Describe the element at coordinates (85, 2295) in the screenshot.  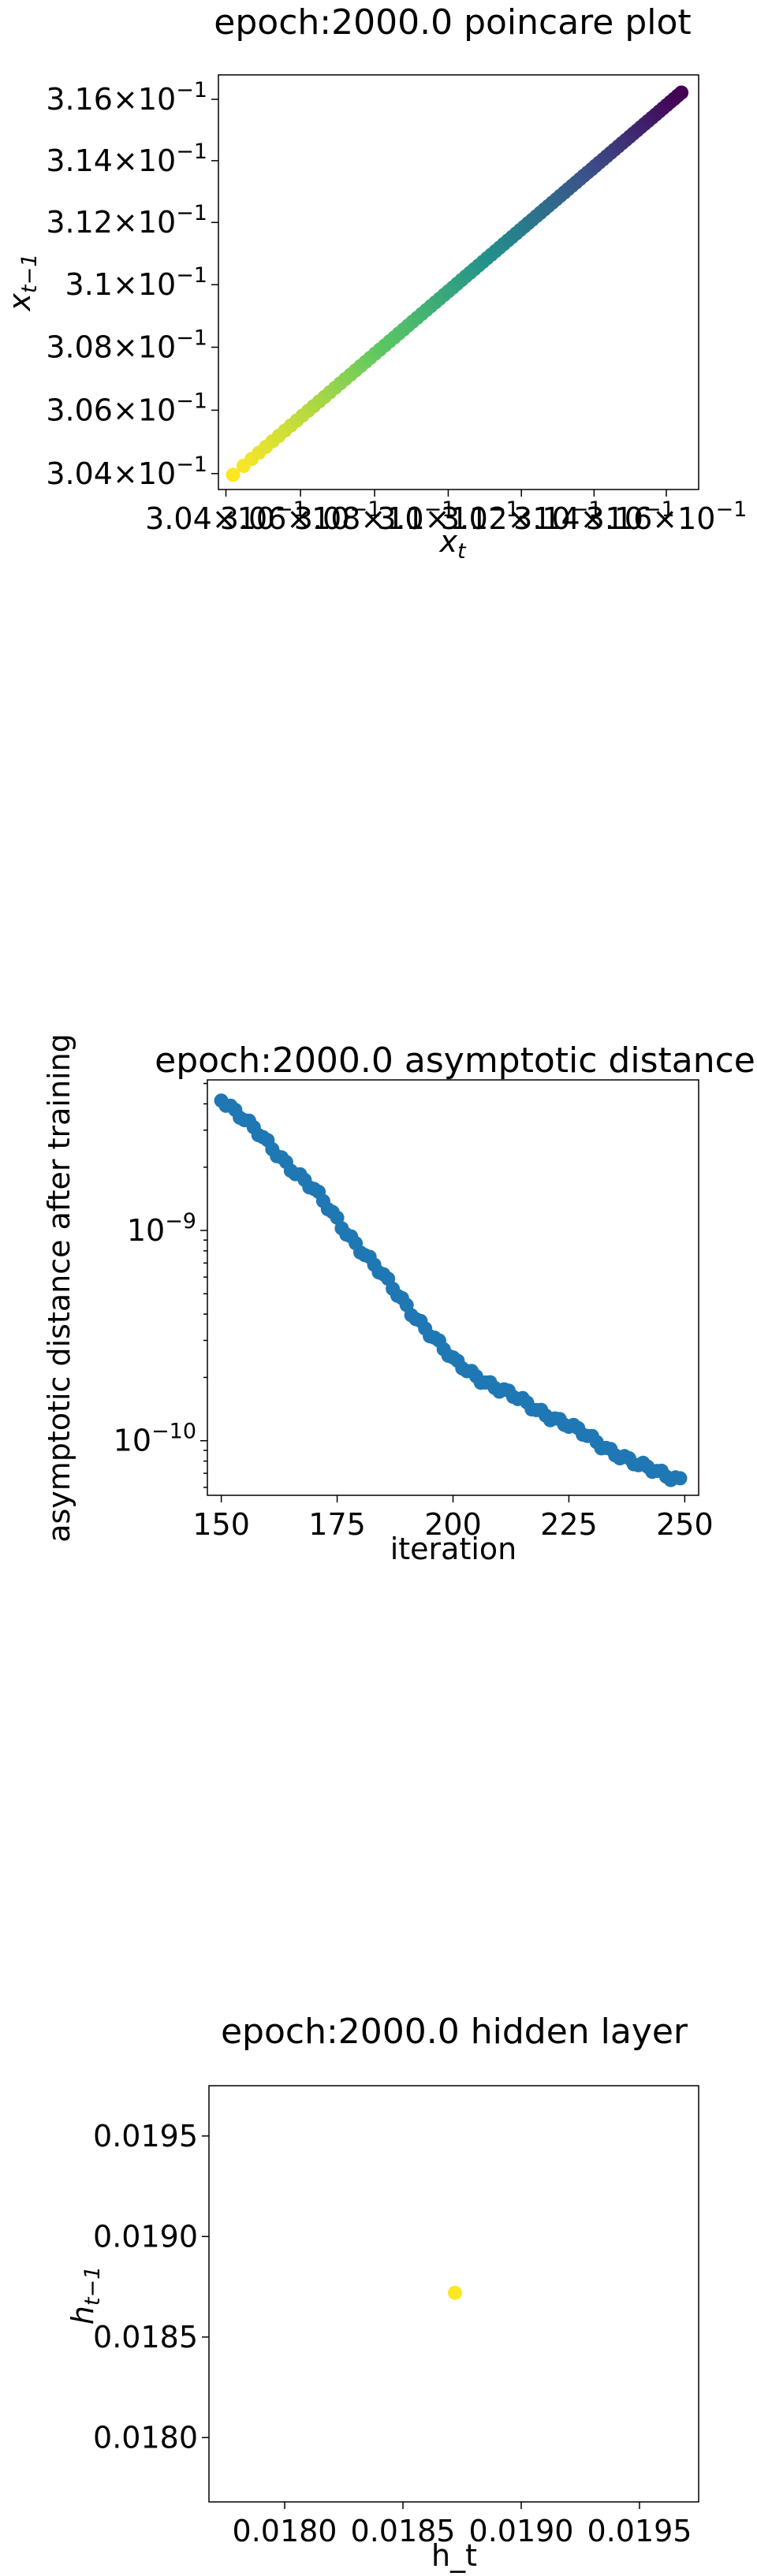
I see `hidden-layer-y-label: ht−1` at that location.